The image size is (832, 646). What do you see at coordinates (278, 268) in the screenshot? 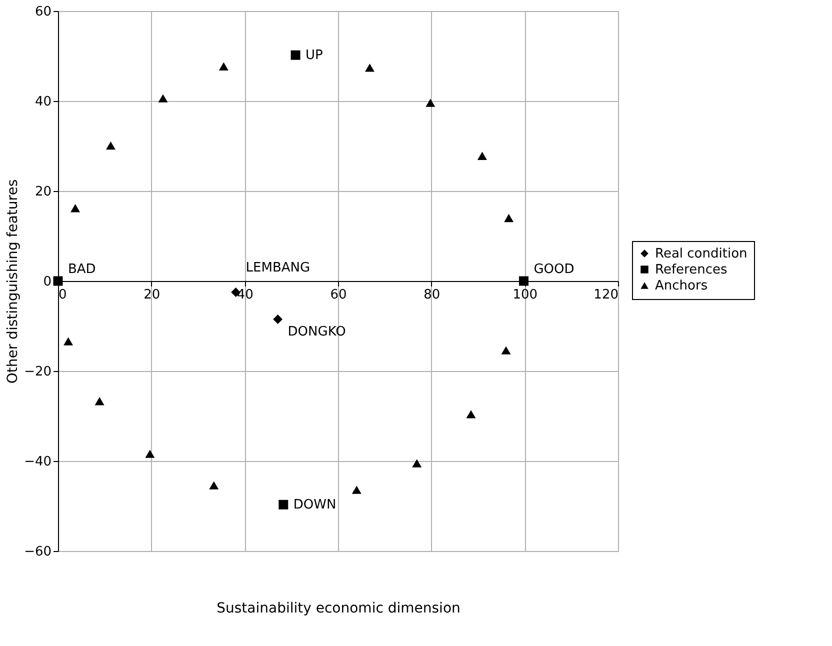
I see `annotation: LEMBANG` at bounding box center [278, 268].